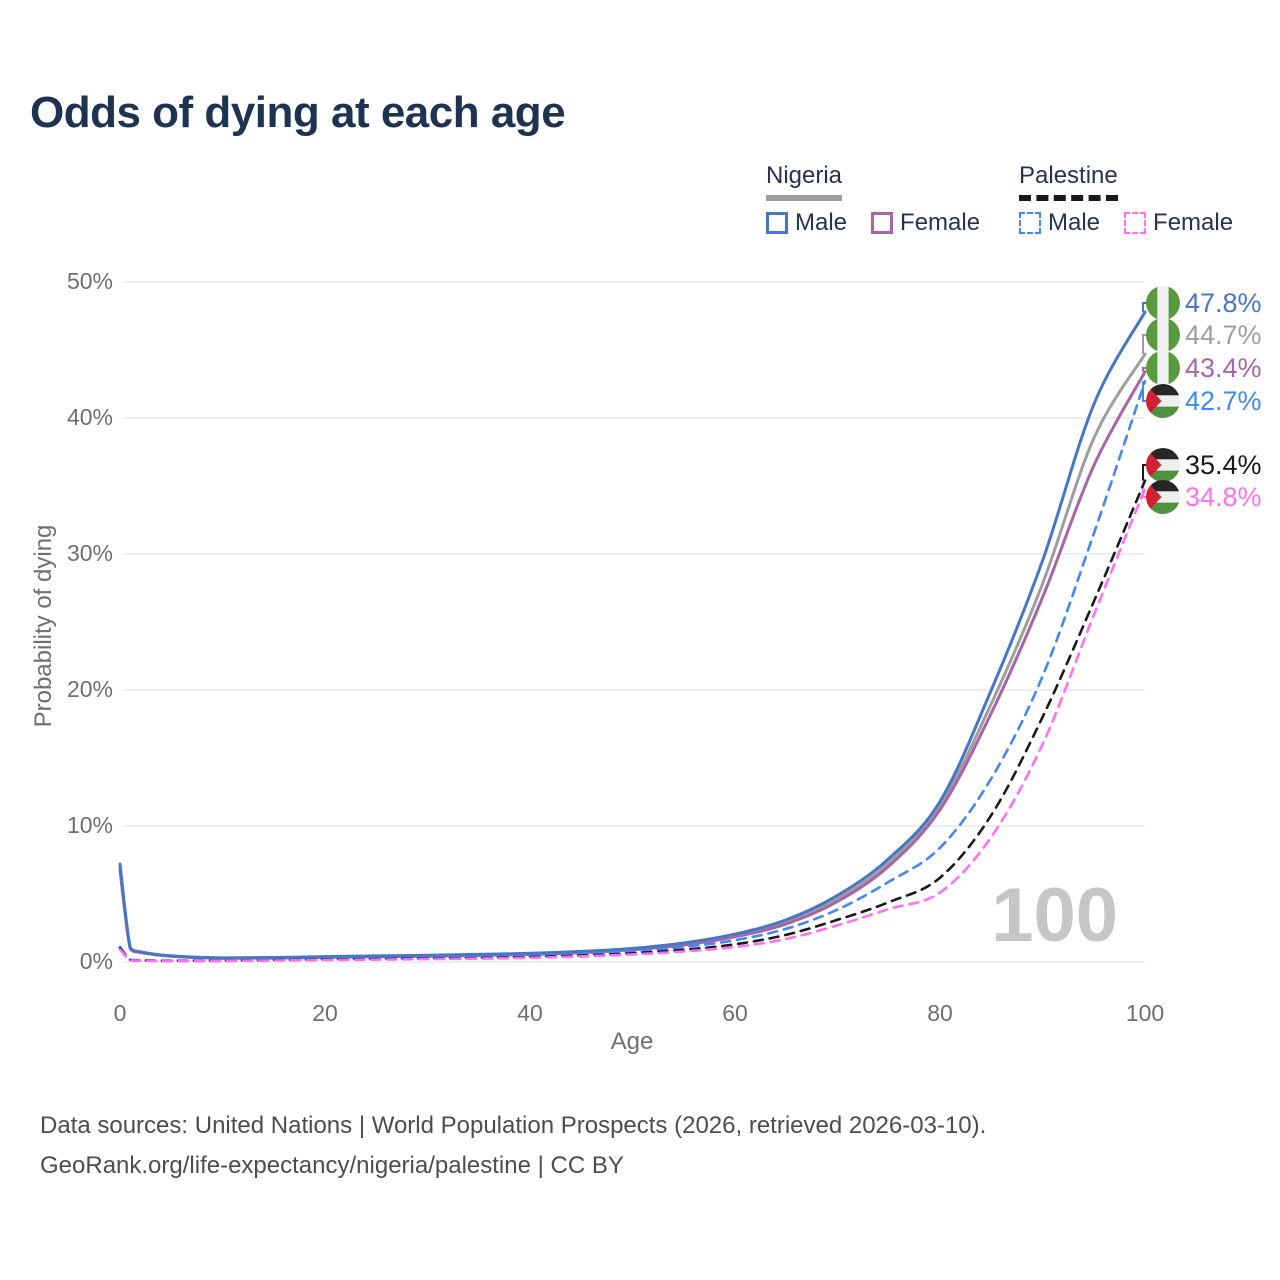 The image size is (1280, 1280). What do you see at coordinates (1223, 464) in the screenshot?
I see `end-label-text: 35.4%` at bounding box center [1223, 464].